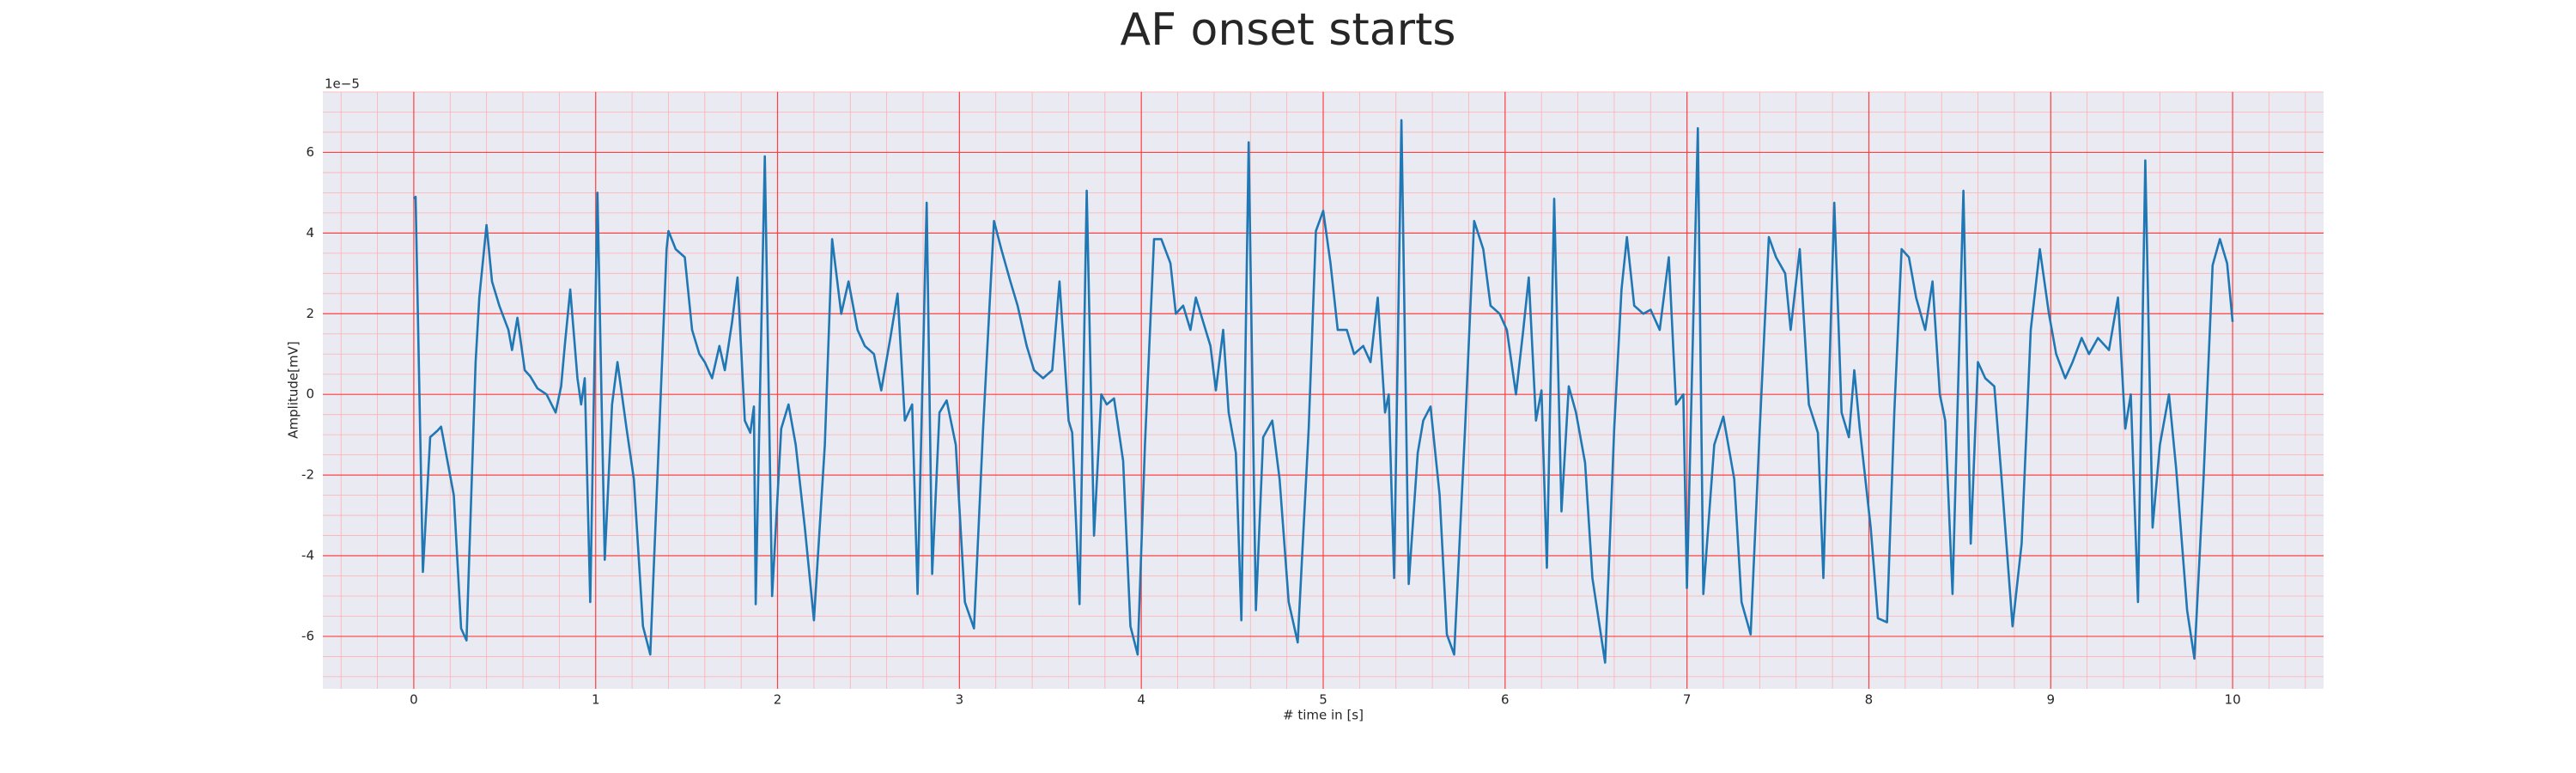  What do you see at coordinates (2233, 700) in the screenshot?
I see `x-tick-label: 10` at bounding box center [2233, 700].